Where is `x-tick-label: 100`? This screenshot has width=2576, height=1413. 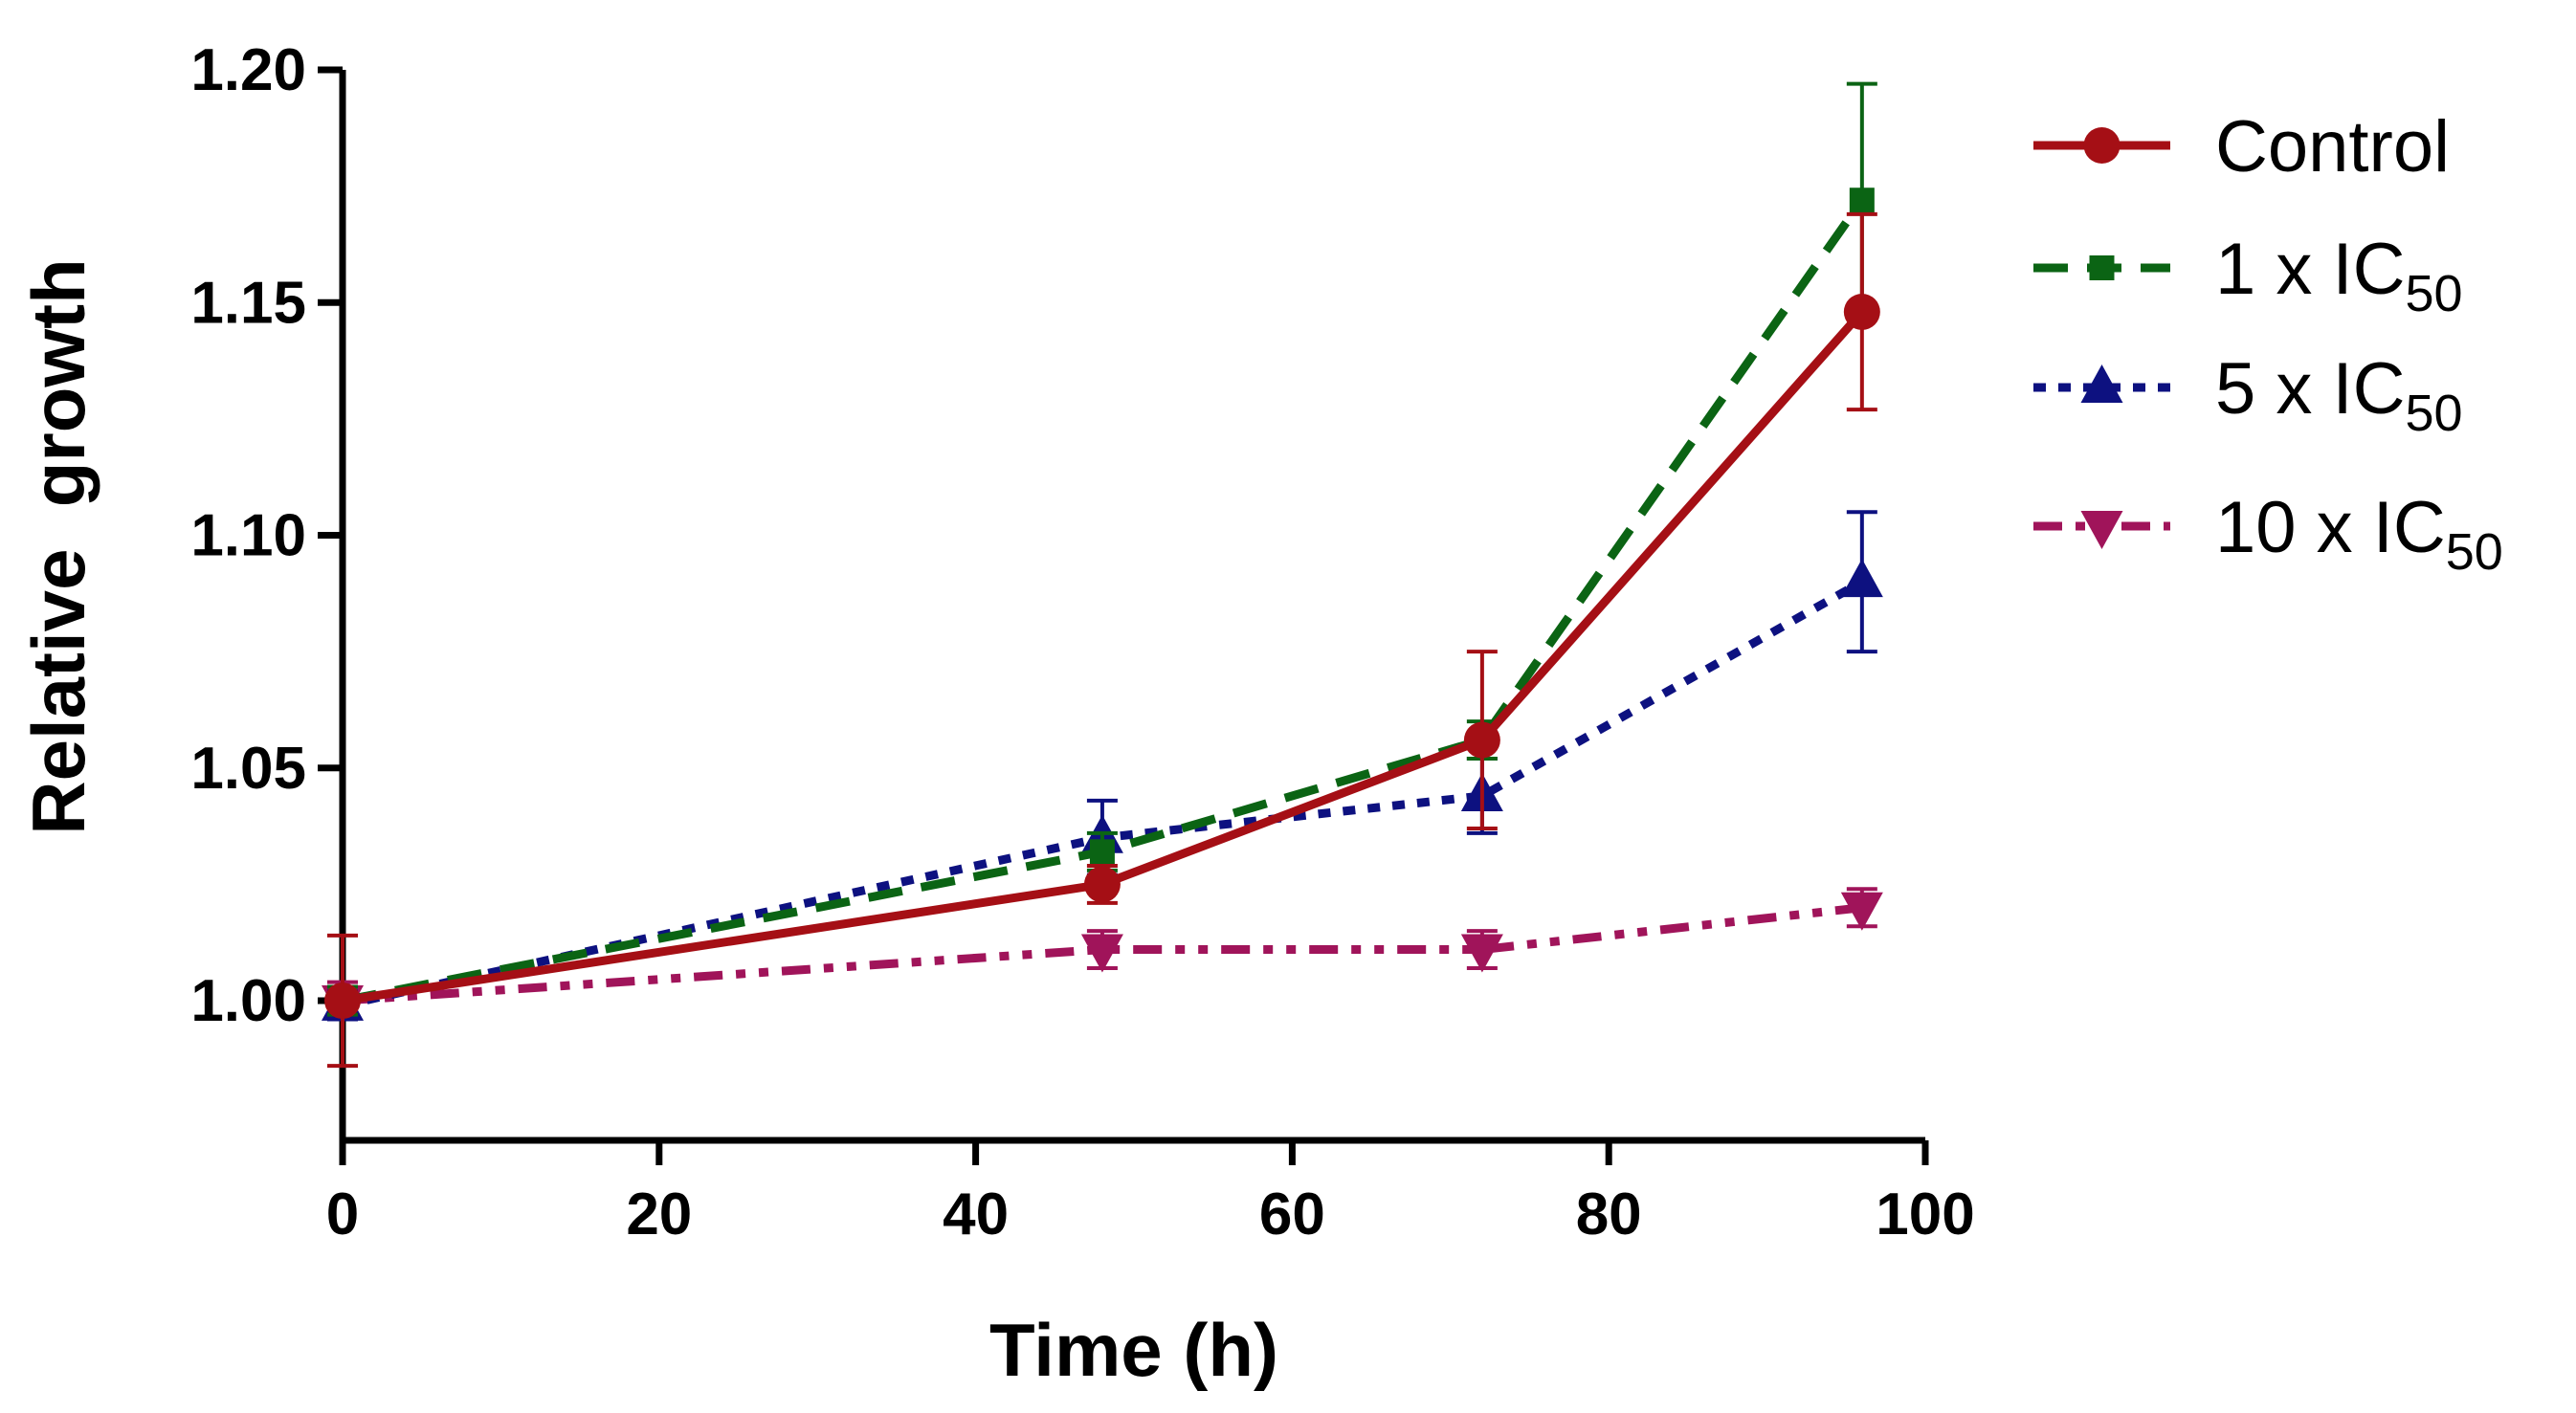 x-tick-label: 100 is located at coordinates (1925, 1214).